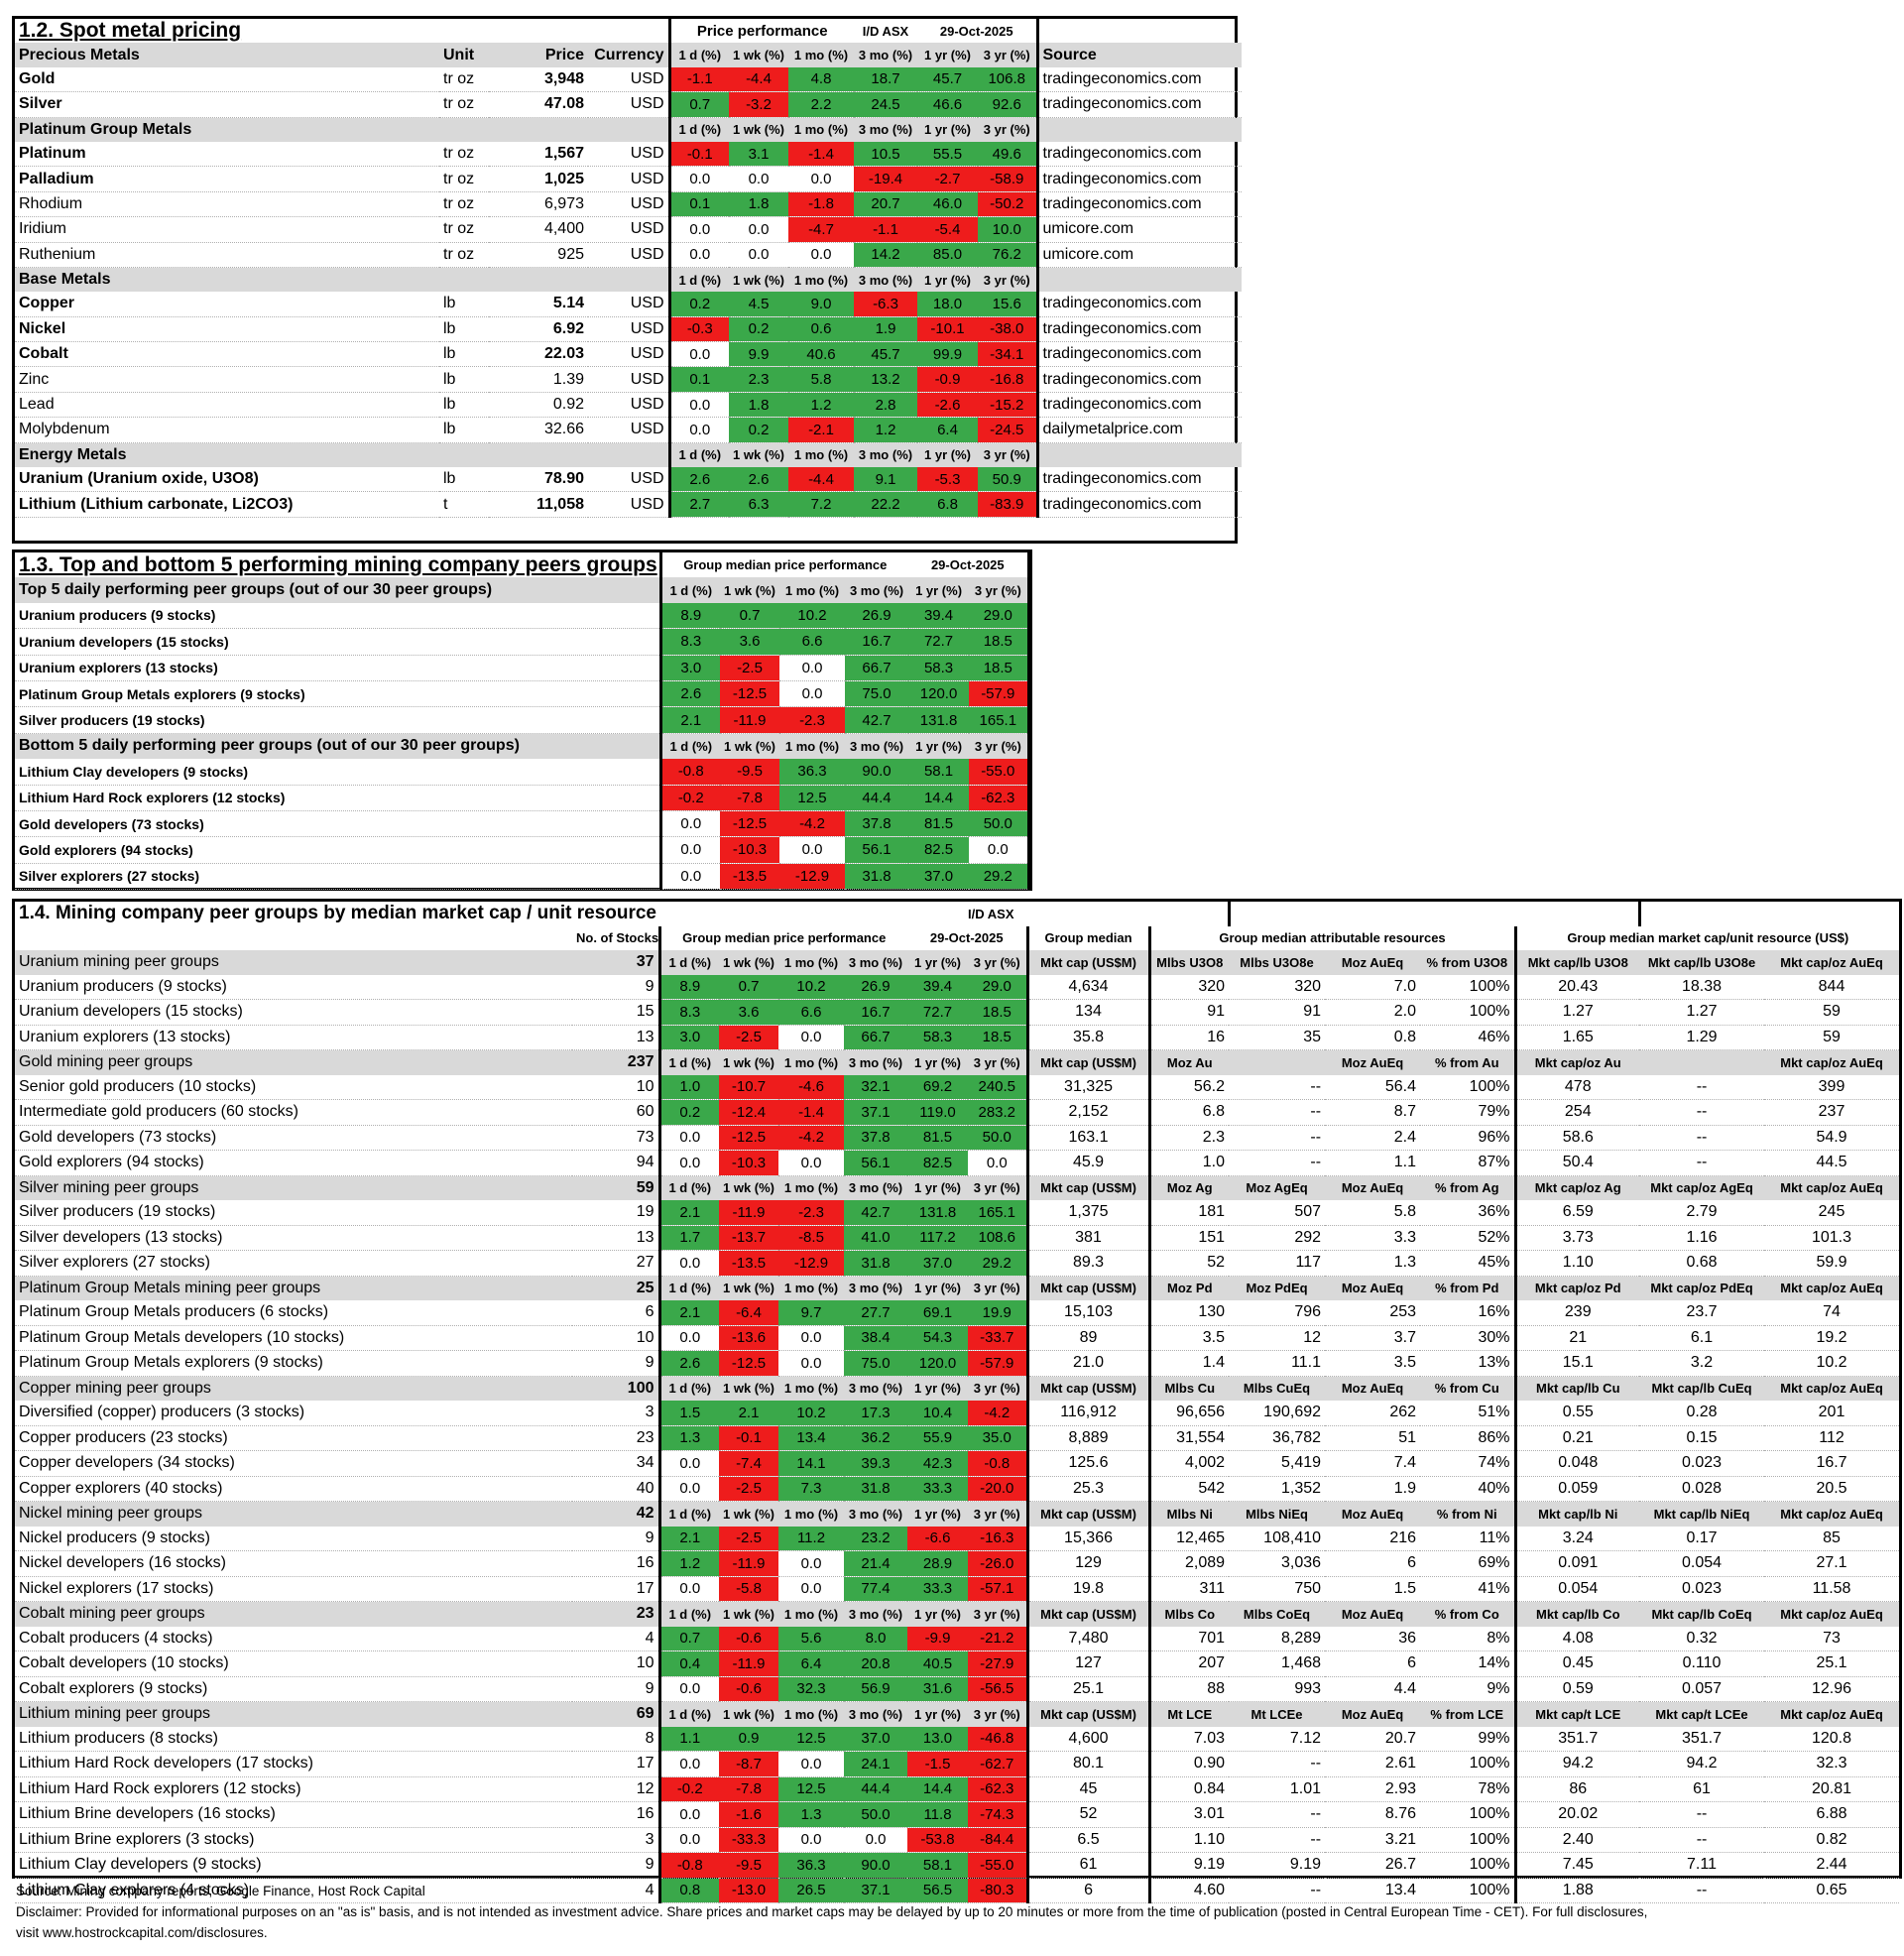  Describe the element at coordinates (947, 329) in the screenshot. I see `perf-cell: -10.1` at that location.